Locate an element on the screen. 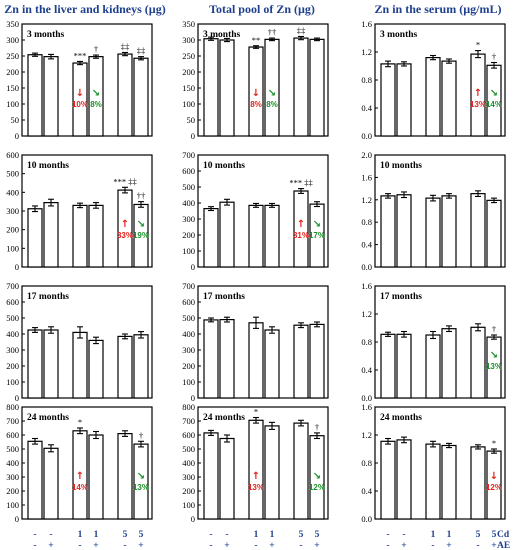 Image resolution: width=522 pixels, height=550 pixels. panel-label: 10 months is located at coordinates (48, 166).